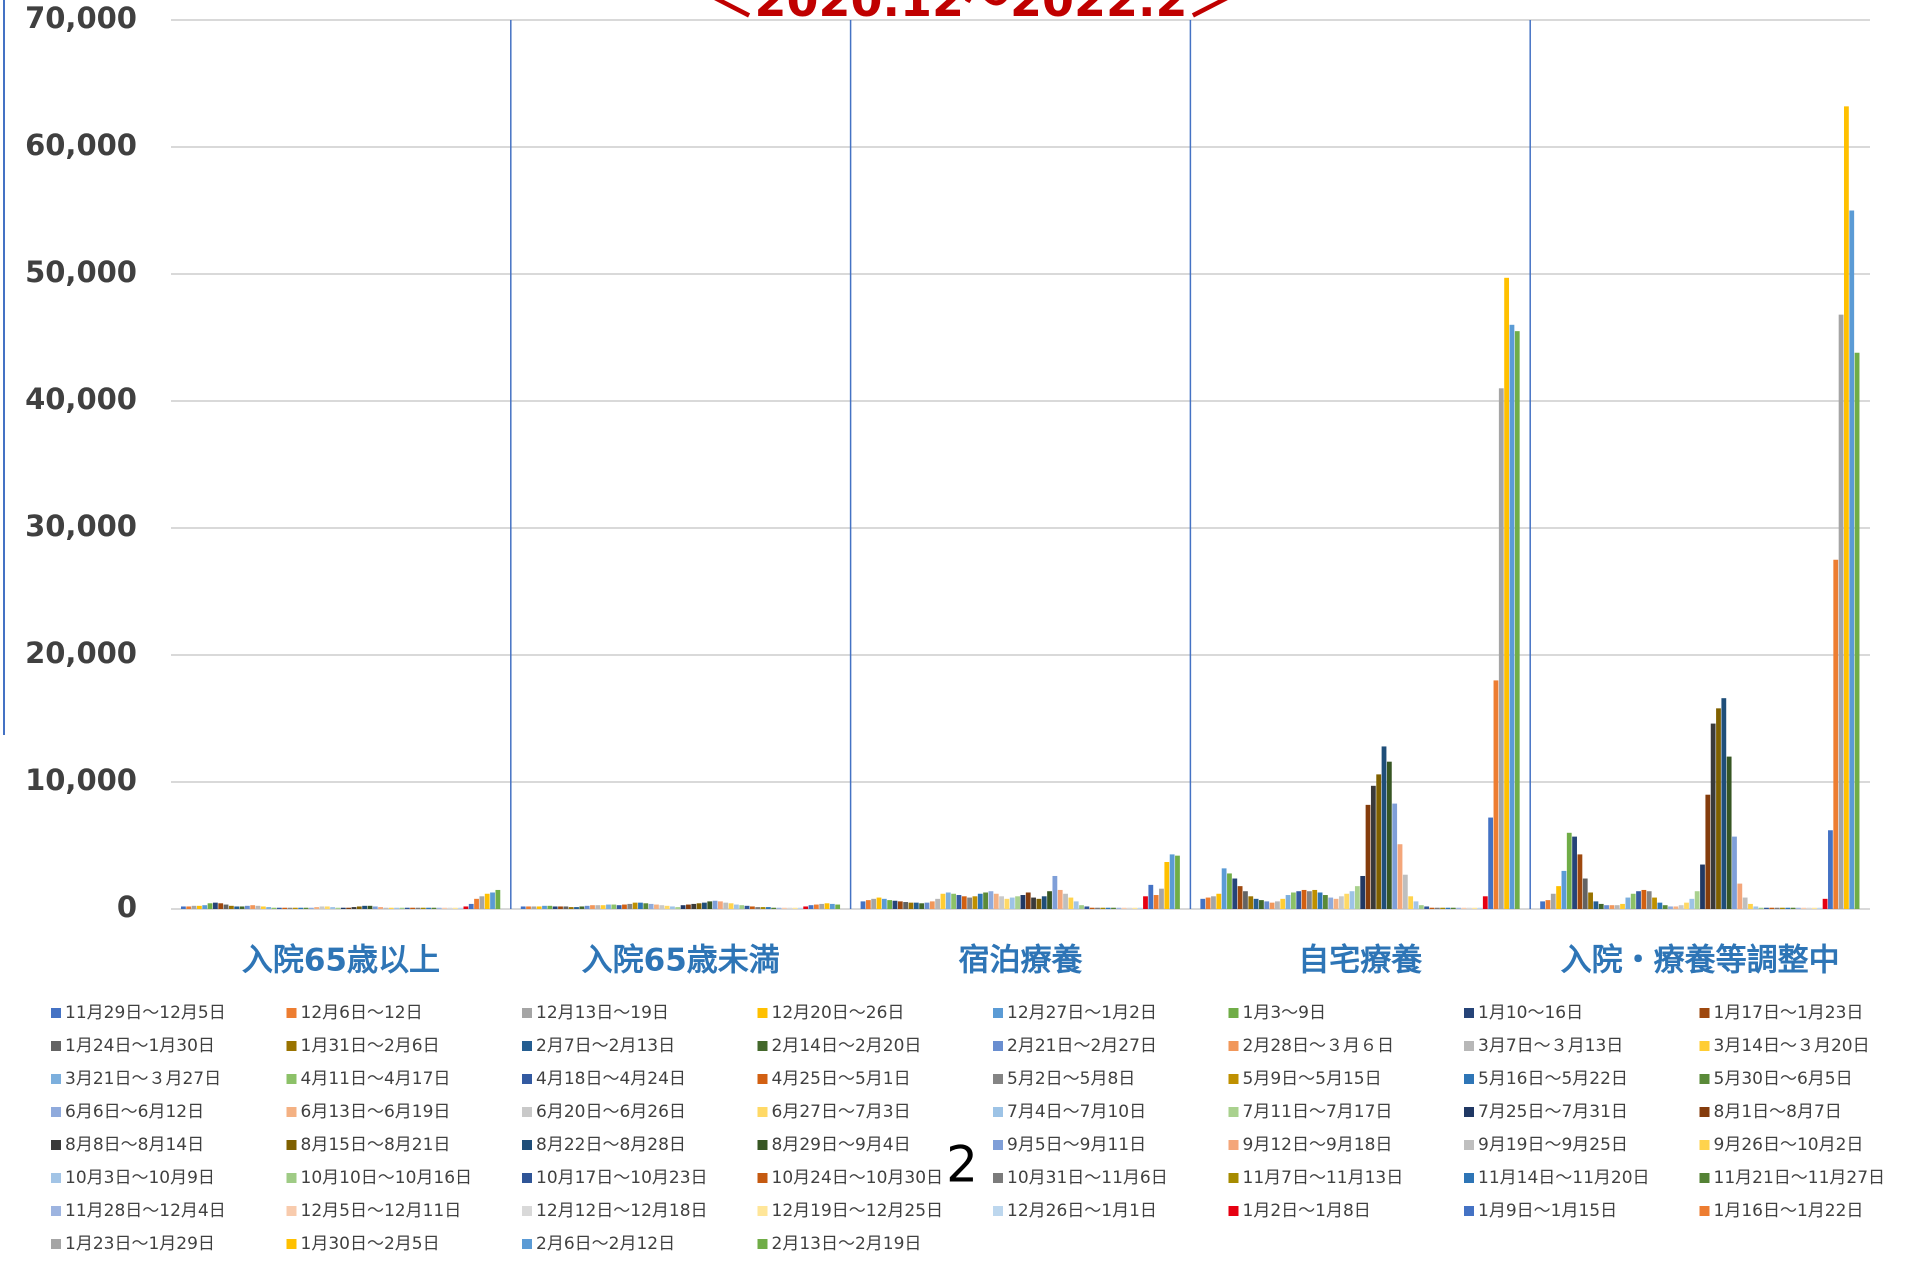  What do you see at coordinates (841, 1079) in the screenshot?
I see `legend-label: 4月25日～5月1日` at bounding box center [841, 1079].